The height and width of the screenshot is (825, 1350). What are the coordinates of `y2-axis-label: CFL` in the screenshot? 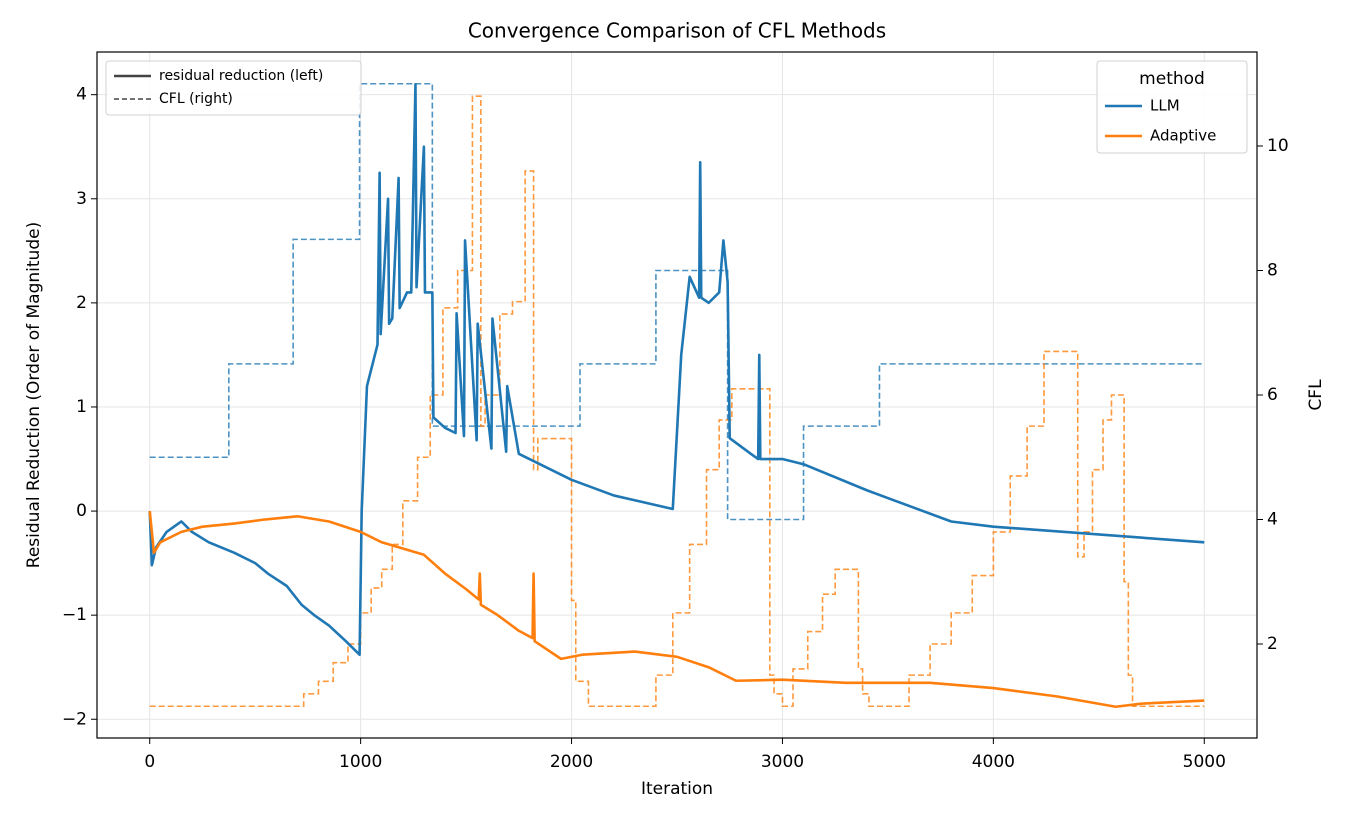 It's located at (1316, 395).